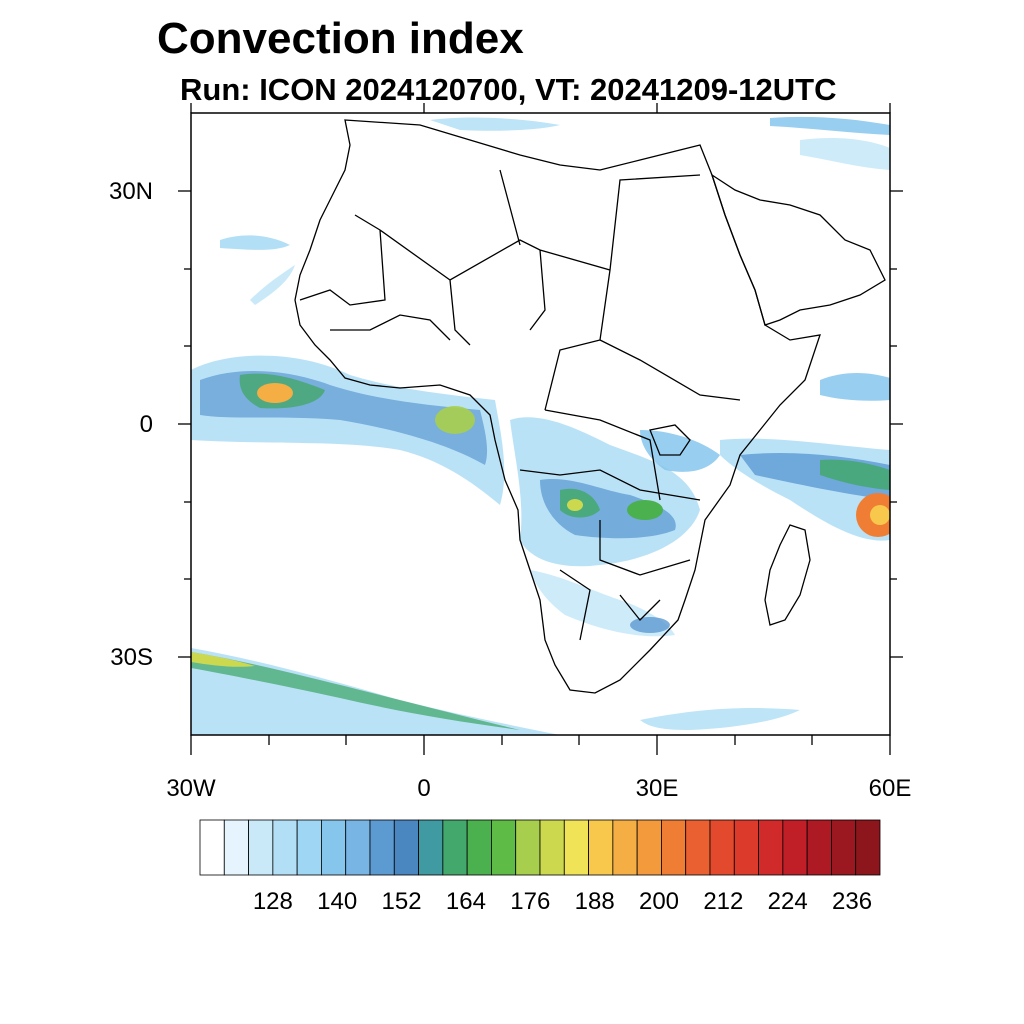 This screenshot has height=1024, width=1024. Describe the element at coordinates (659, 901) in the screenshot. I see `colorbar-label: 200` at that location.